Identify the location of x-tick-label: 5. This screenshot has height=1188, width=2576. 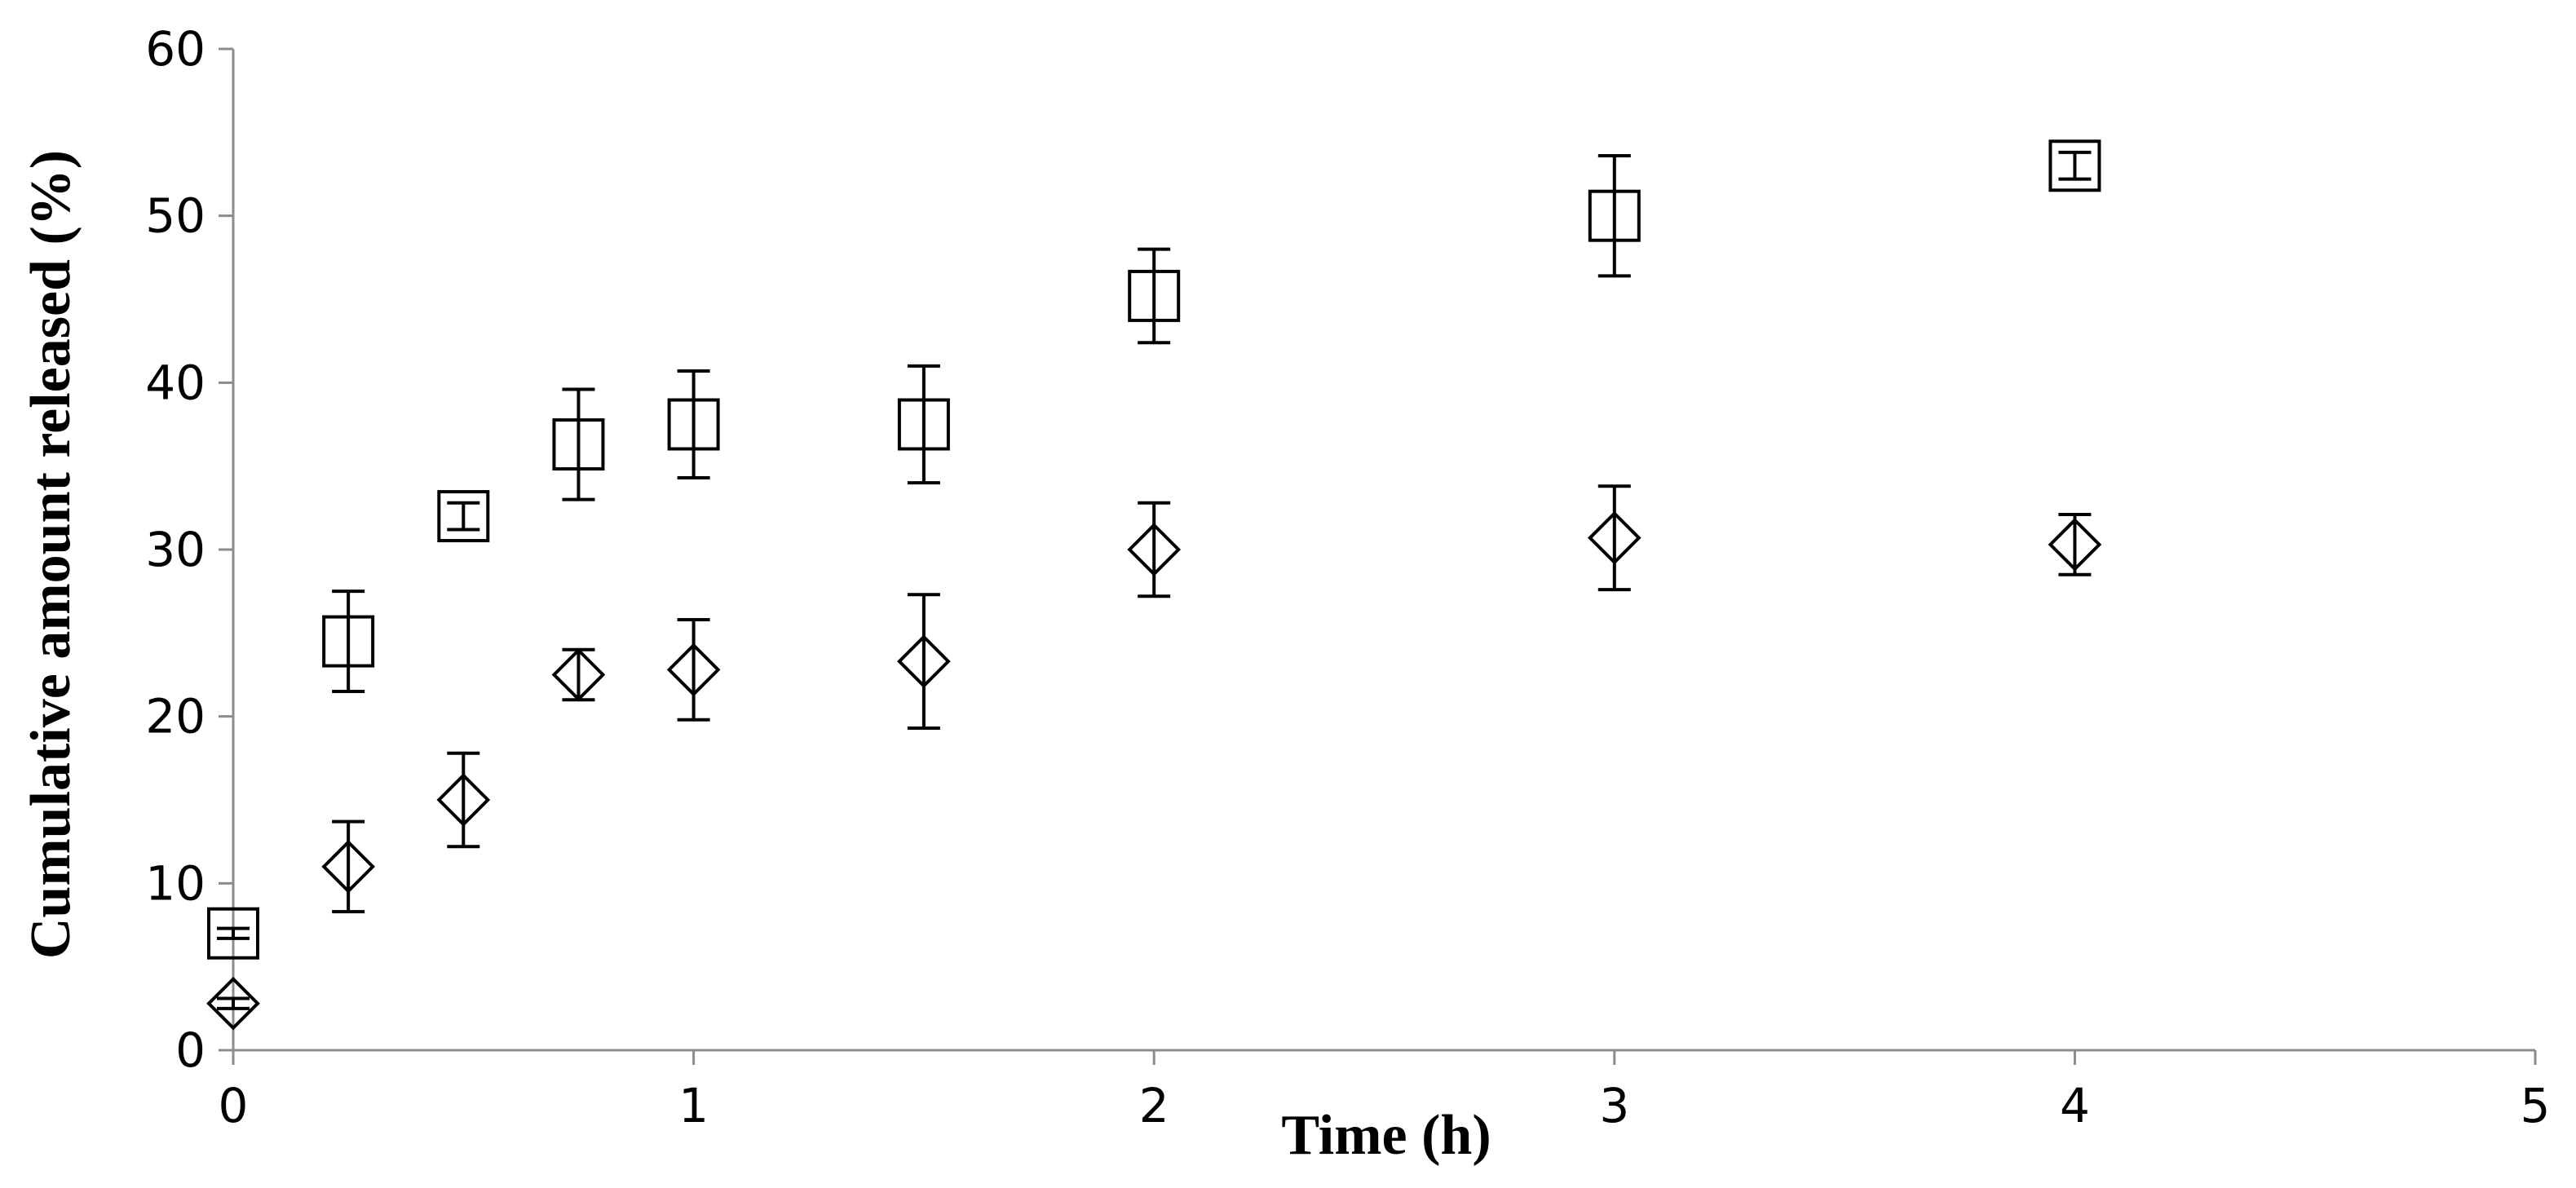
(2536, 1105).